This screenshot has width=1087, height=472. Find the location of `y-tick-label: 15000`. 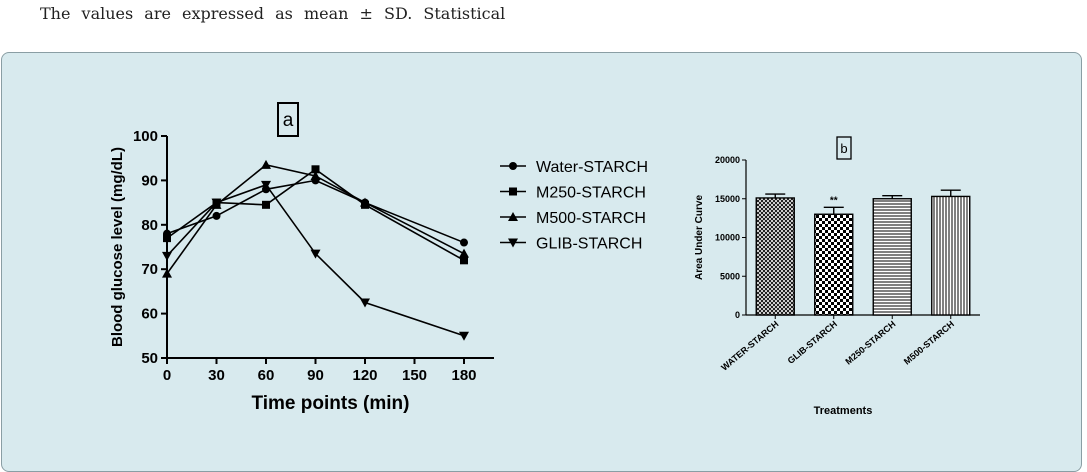

y-tick-label: 15000 is located at coordinates (727, 199).